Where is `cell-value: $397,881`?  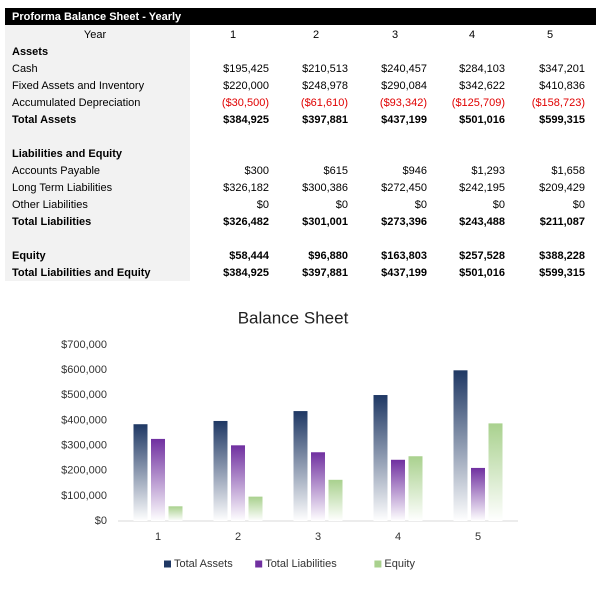
cell-value: $397,881 is located at coordinates (325, 120).